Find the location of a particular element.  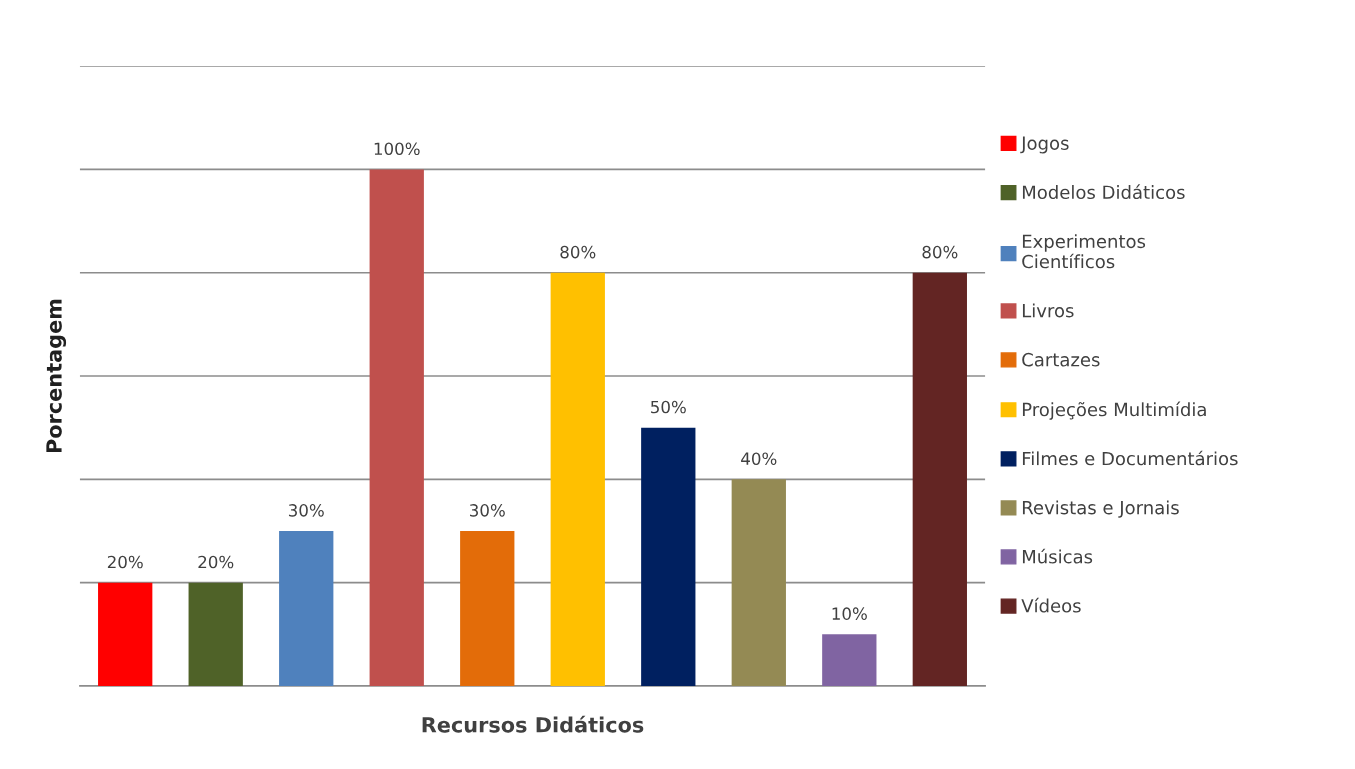

legend-label: Experimentos Científicos is located at coordinates (1084, 251).